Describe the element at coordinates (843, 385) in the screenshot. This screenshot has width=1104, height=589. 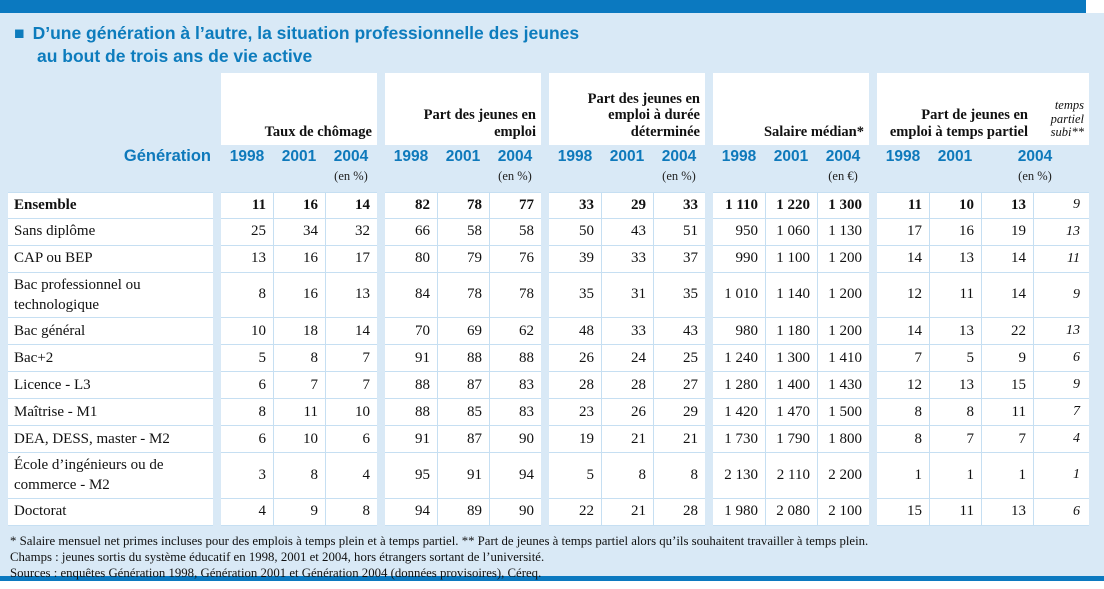
I see `value-cell: 1 430` at that location.